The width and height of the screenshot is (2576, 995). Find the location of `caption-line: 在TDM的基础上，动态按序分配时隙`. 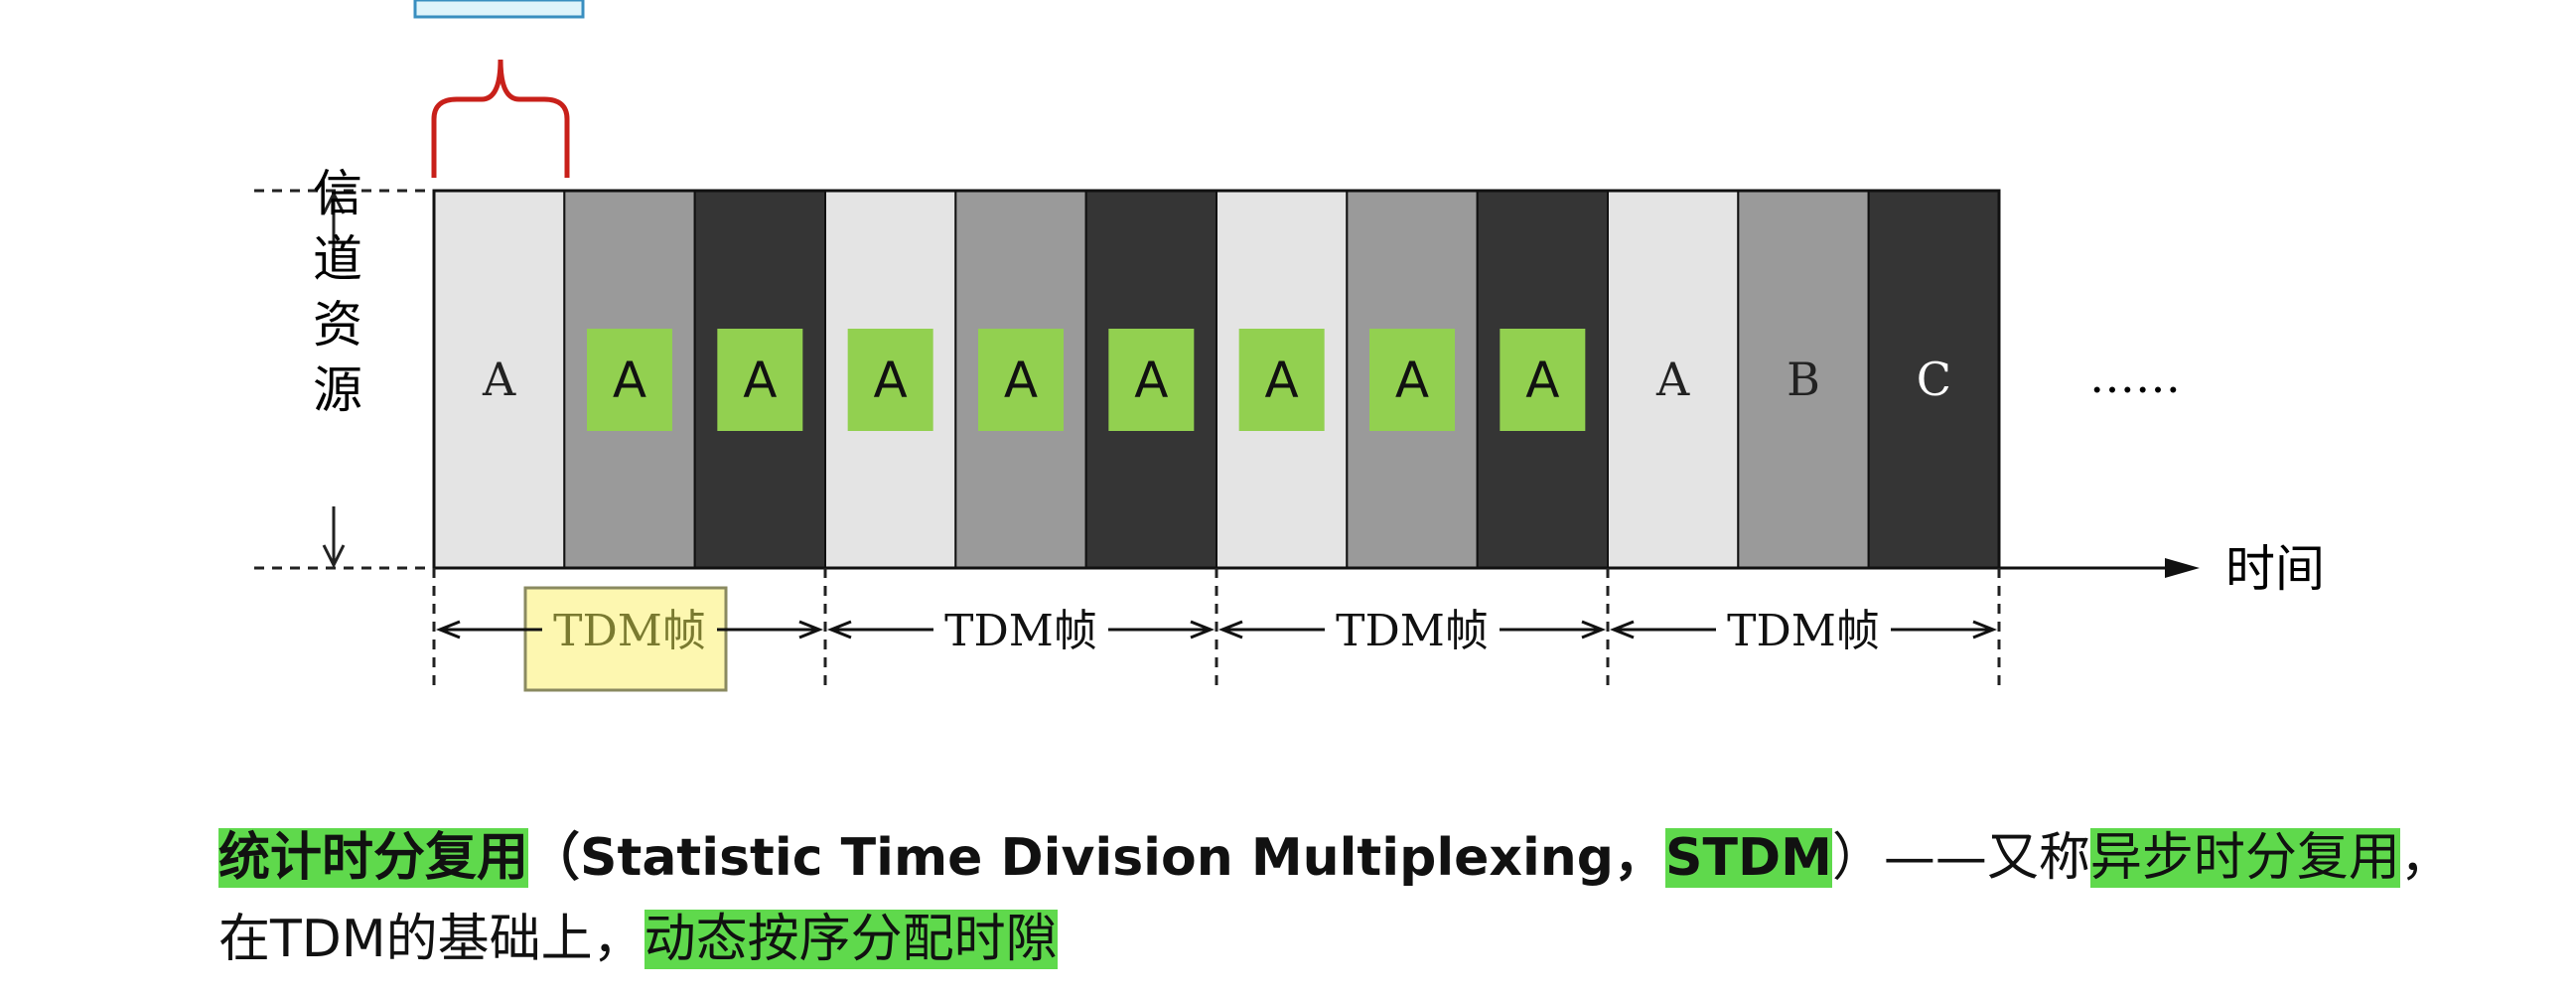

caption-line: 在TDM的基础上，动态按序分配时隙 is located at coordinates (638, 939).